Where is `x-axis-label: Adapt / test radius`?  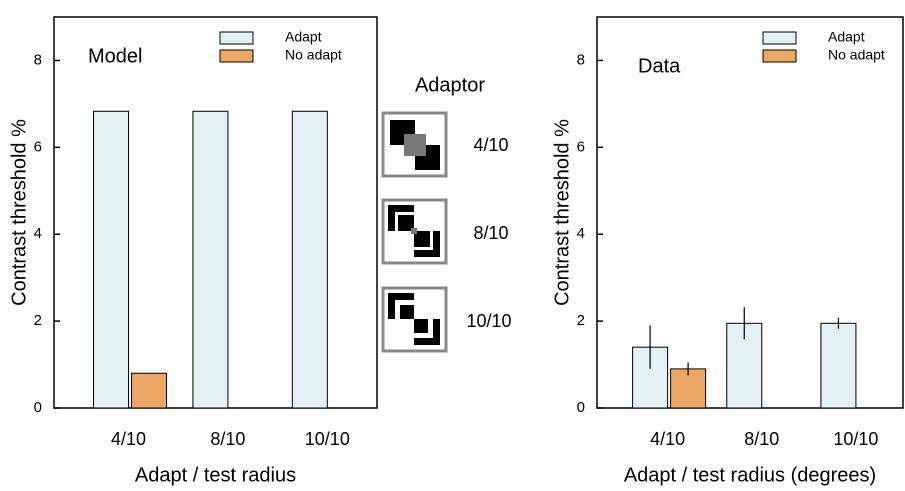 x-axis-label: Adapt / test radius is located at coordinates (215, 475).